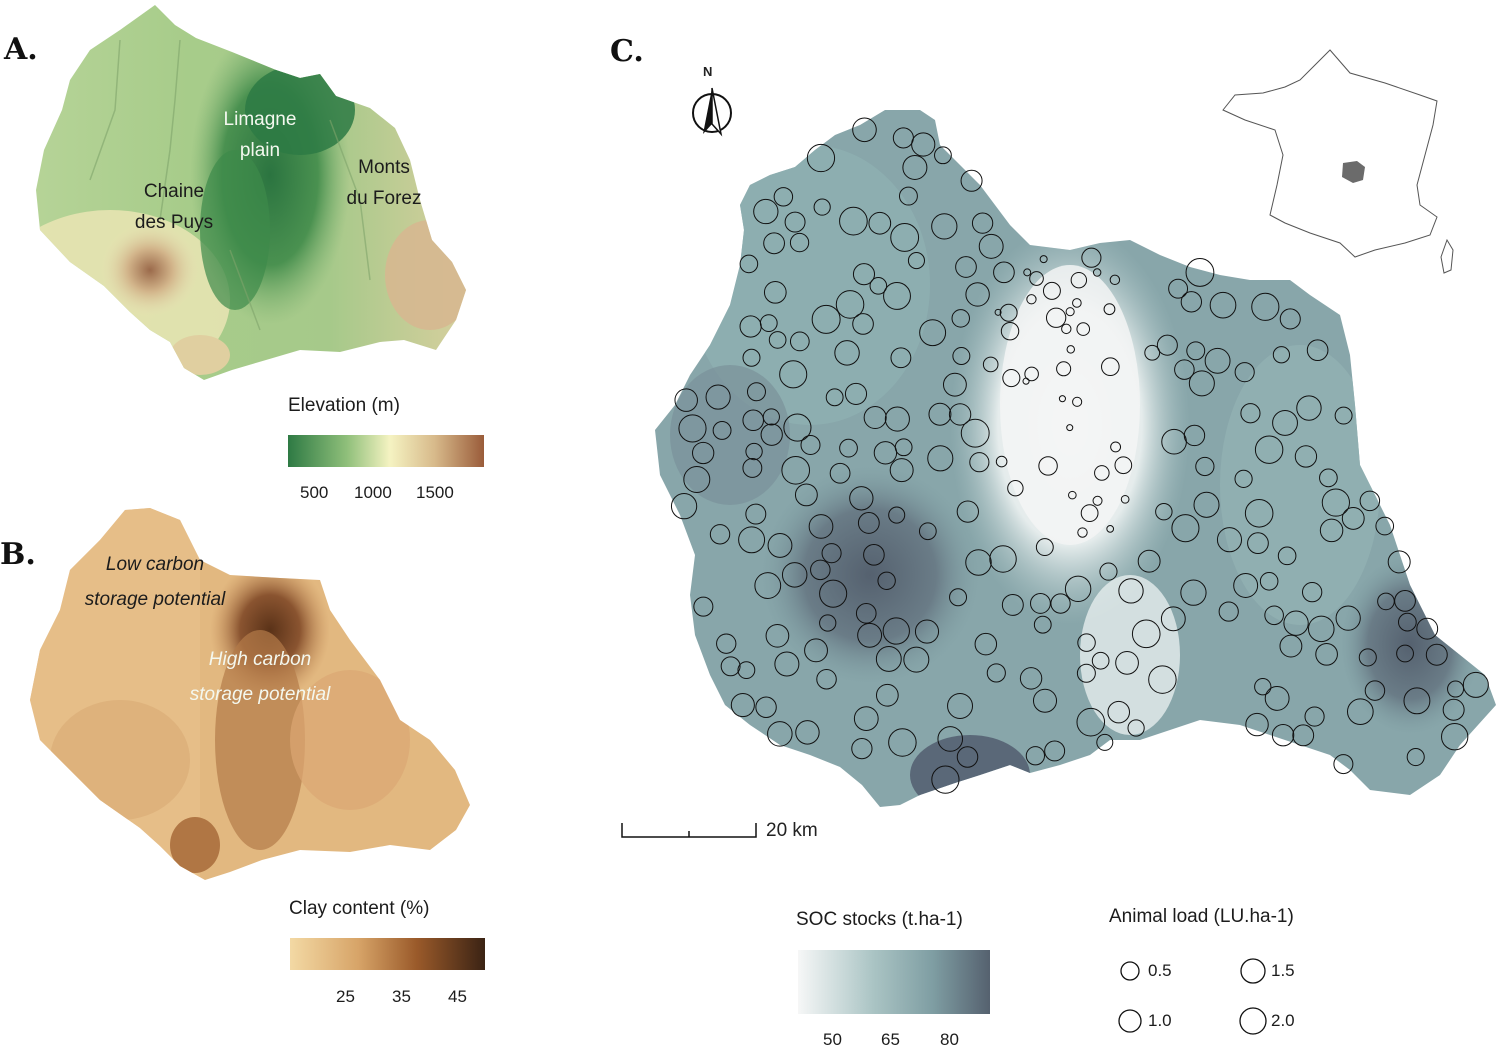 This screenshot has height=1050, width=1500. Describe the element at coordinates (386, 451) in the screenshot. I see `elevation-color-ramp` at that location.